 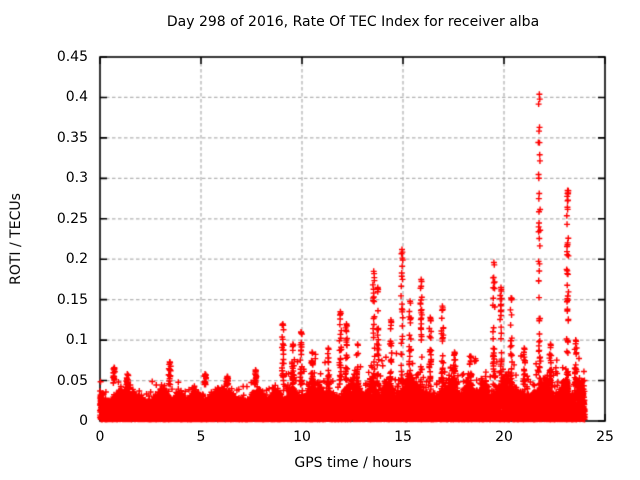 What do you see at coordinates (100, 437) in the screenshot?
I see `x-tick-label: 0` at bounding box center [100, 437].